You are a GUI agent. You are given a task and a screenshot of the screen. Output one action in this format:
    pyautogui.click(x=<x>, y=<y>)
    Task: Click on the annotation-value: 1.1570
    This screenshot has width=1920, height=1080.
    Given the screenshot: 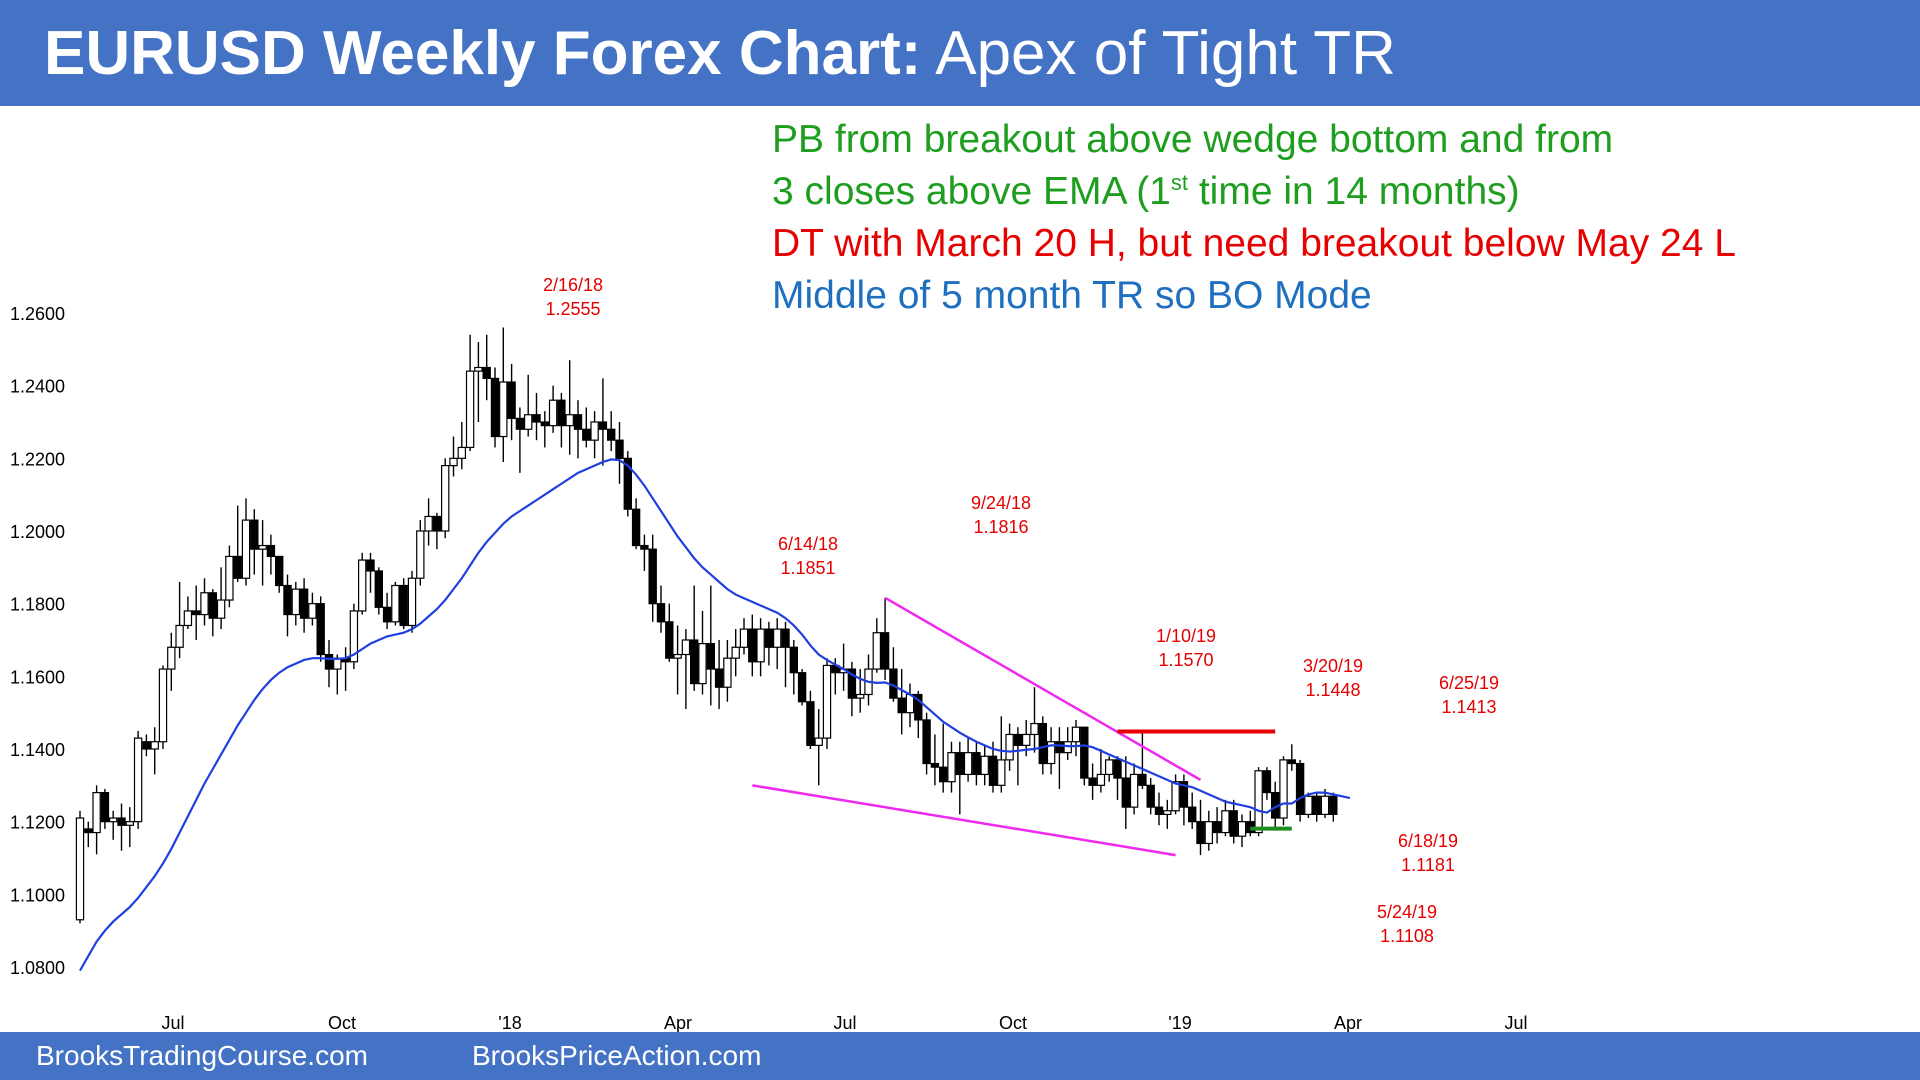 What is the action you would take?
    pyautogui.click(x=1185, y=660)
    